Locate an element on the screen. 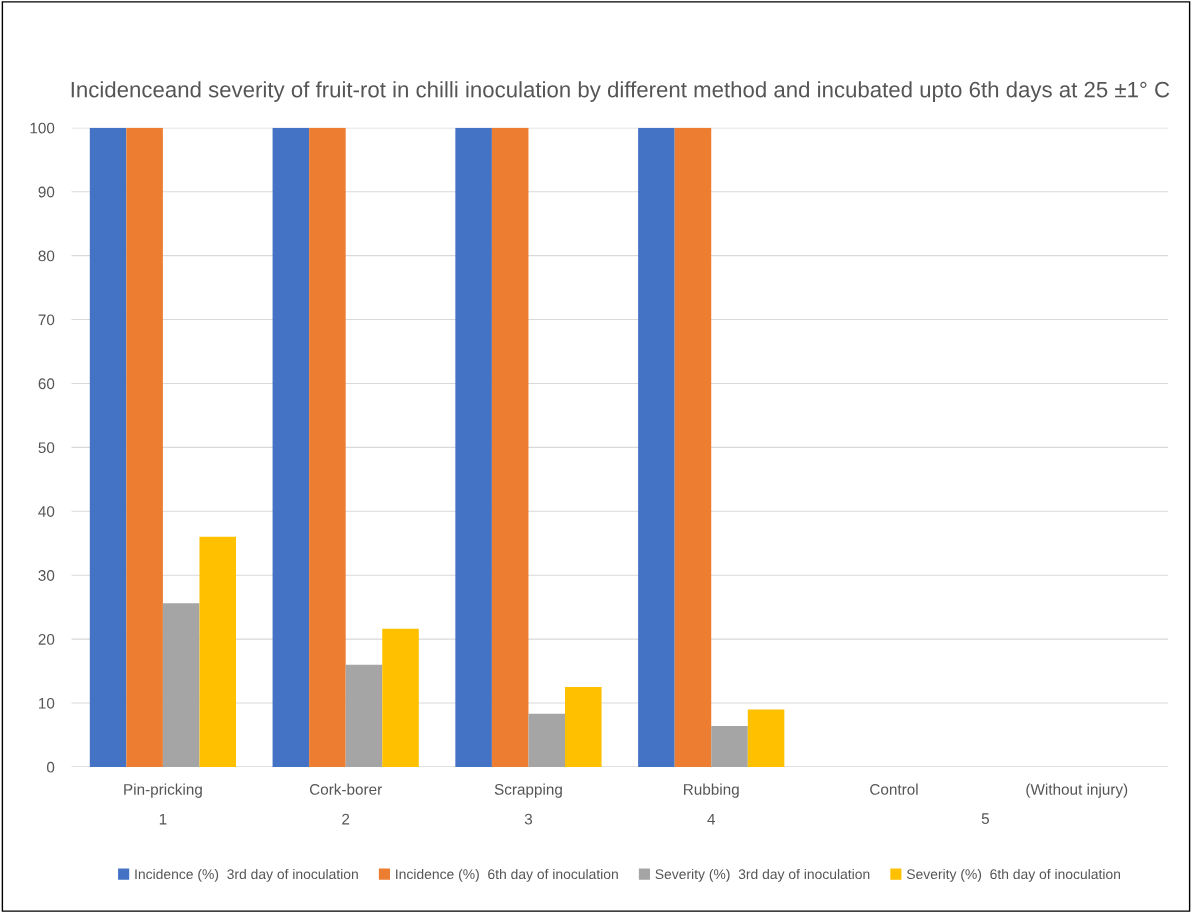  y-tick-label: 20 is located at coordinates (46, 639).